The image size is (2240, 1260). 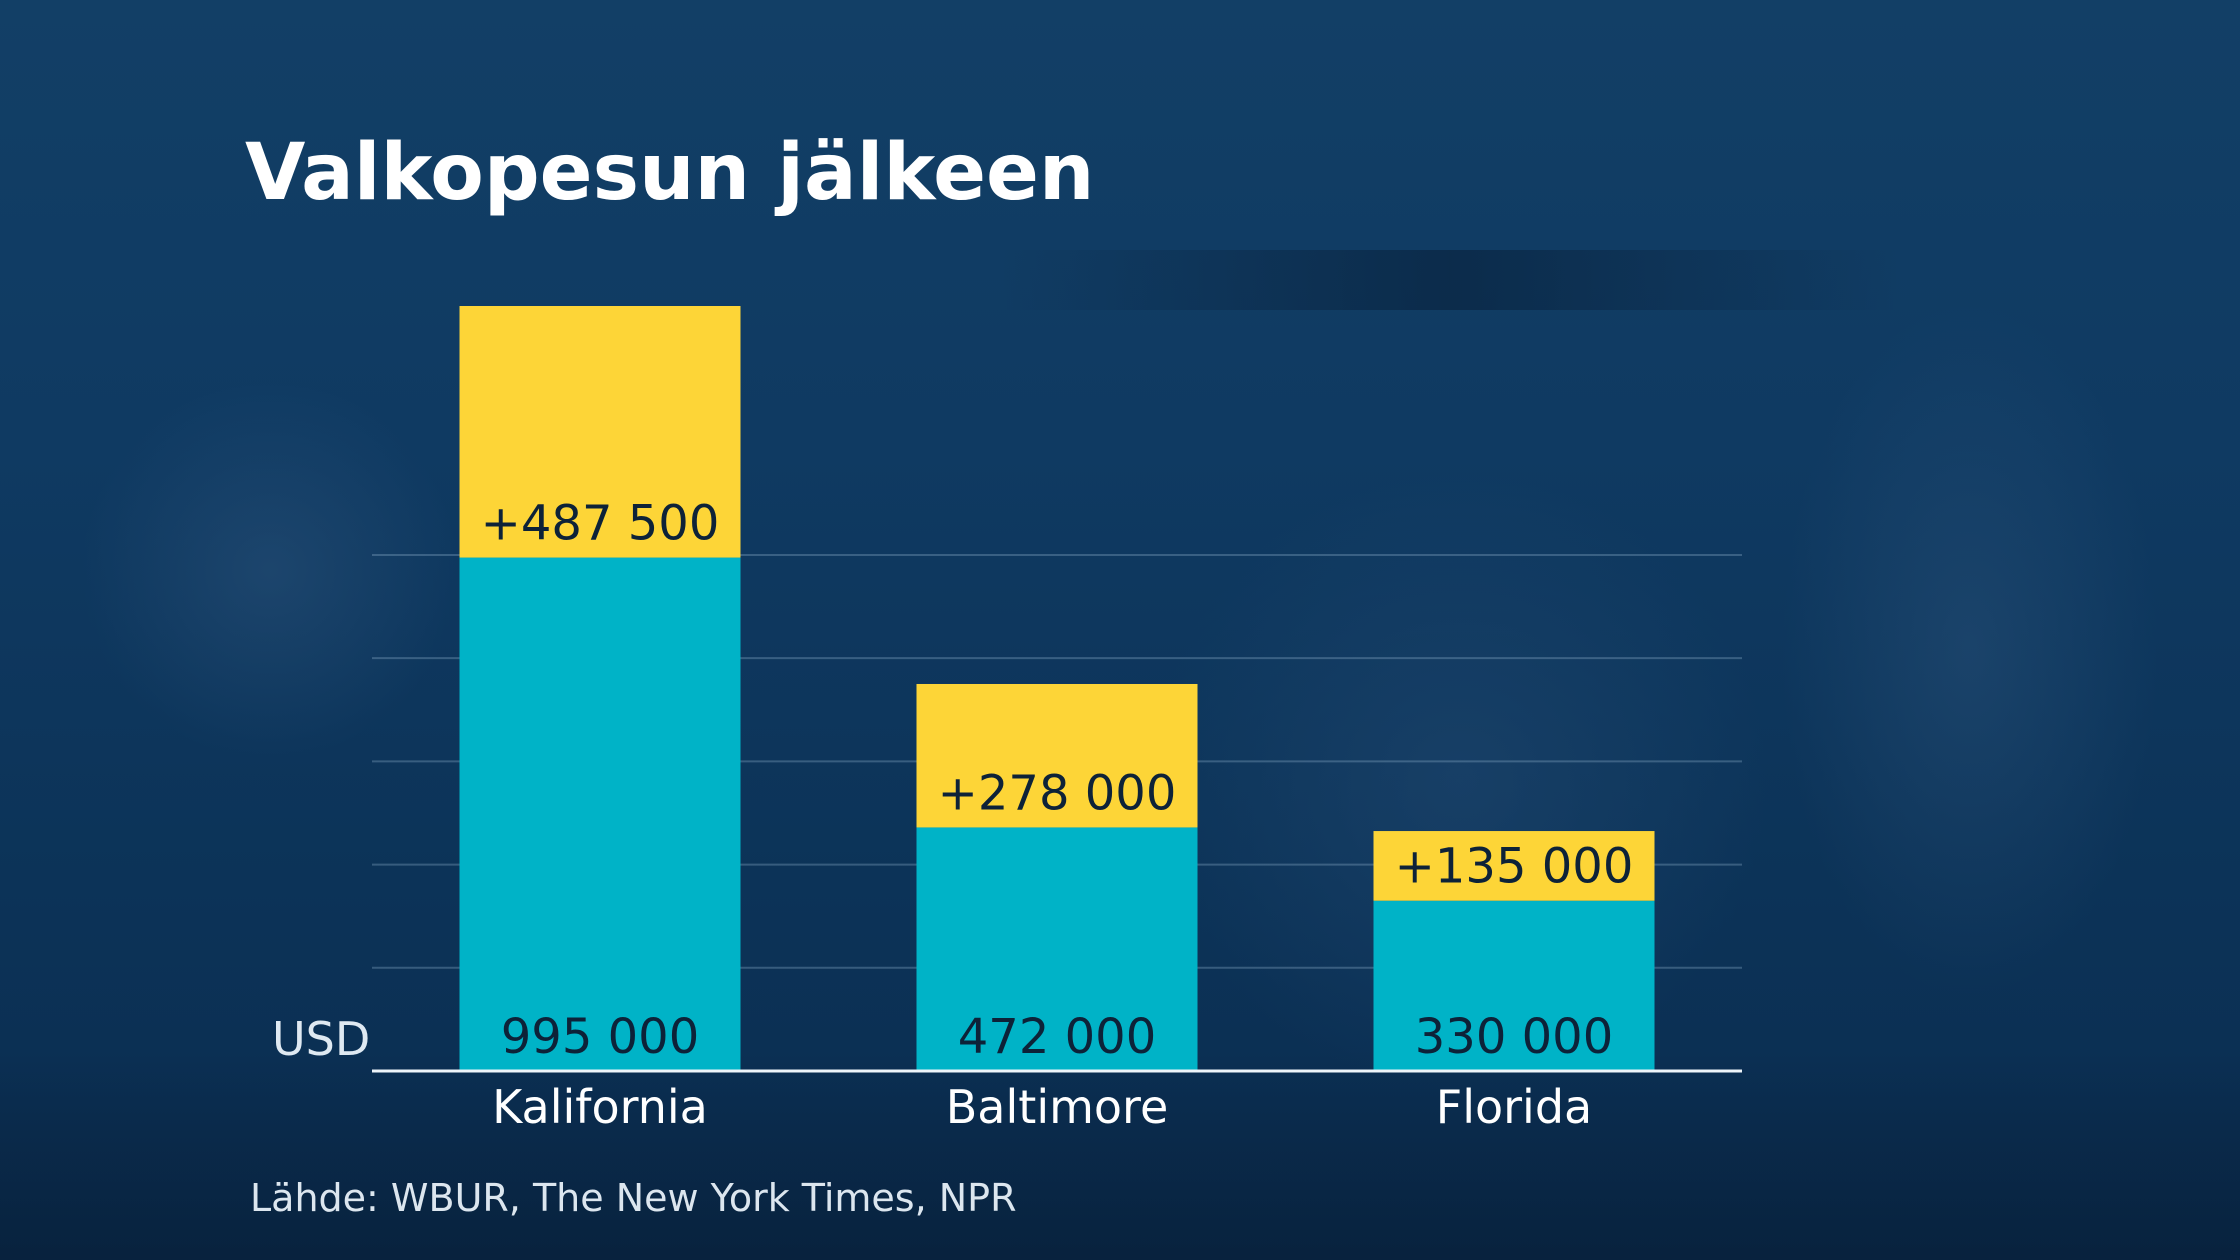 I want to click on bar-increase-kalifornia, so click(x=600, y=432).